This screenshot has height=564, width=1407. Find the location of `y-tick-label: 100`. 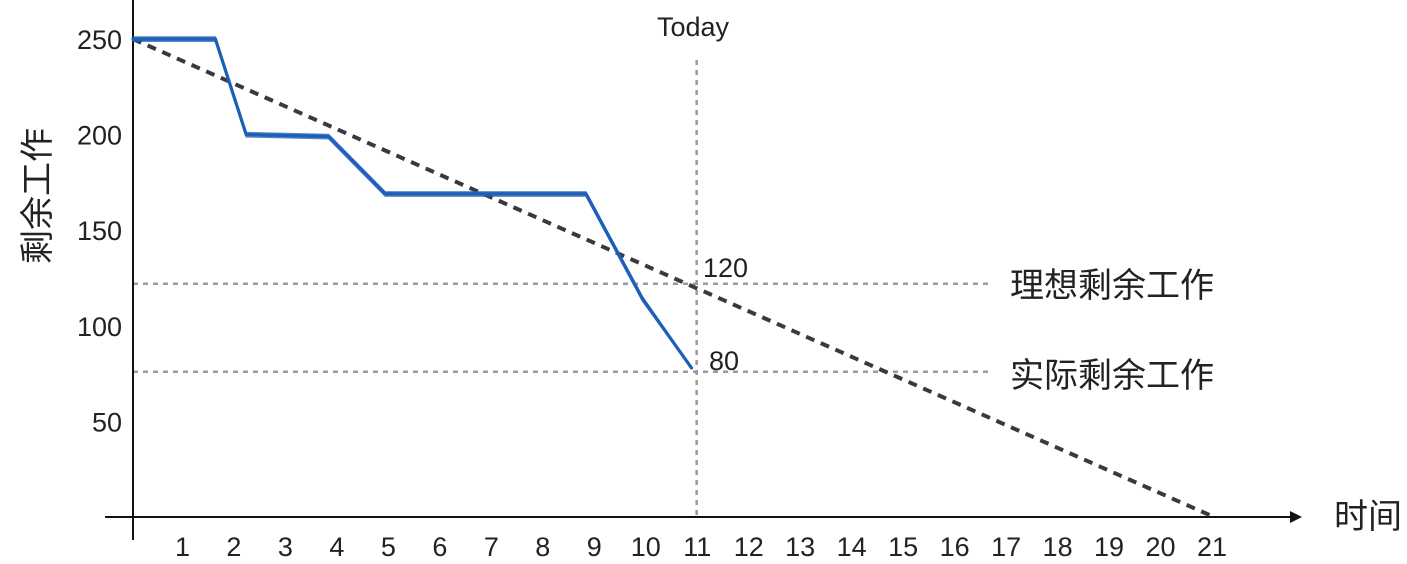

y-tick-label: 100 is located at coordinates (99, 327).